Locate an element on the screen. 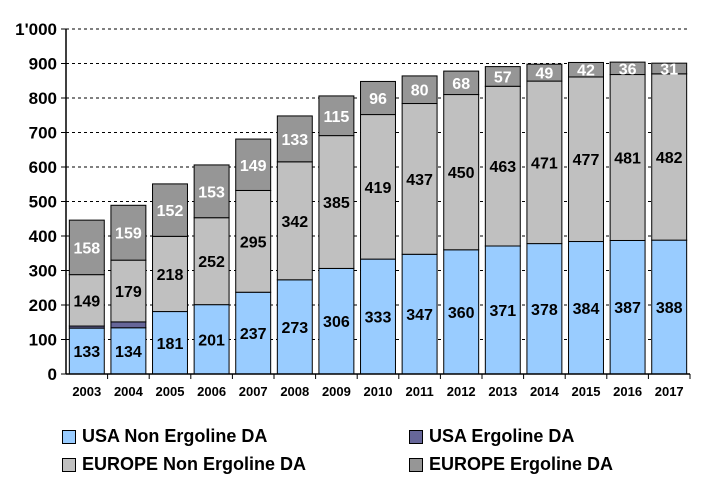  y-tick-label: 400 is located at coordinates (43, 236).